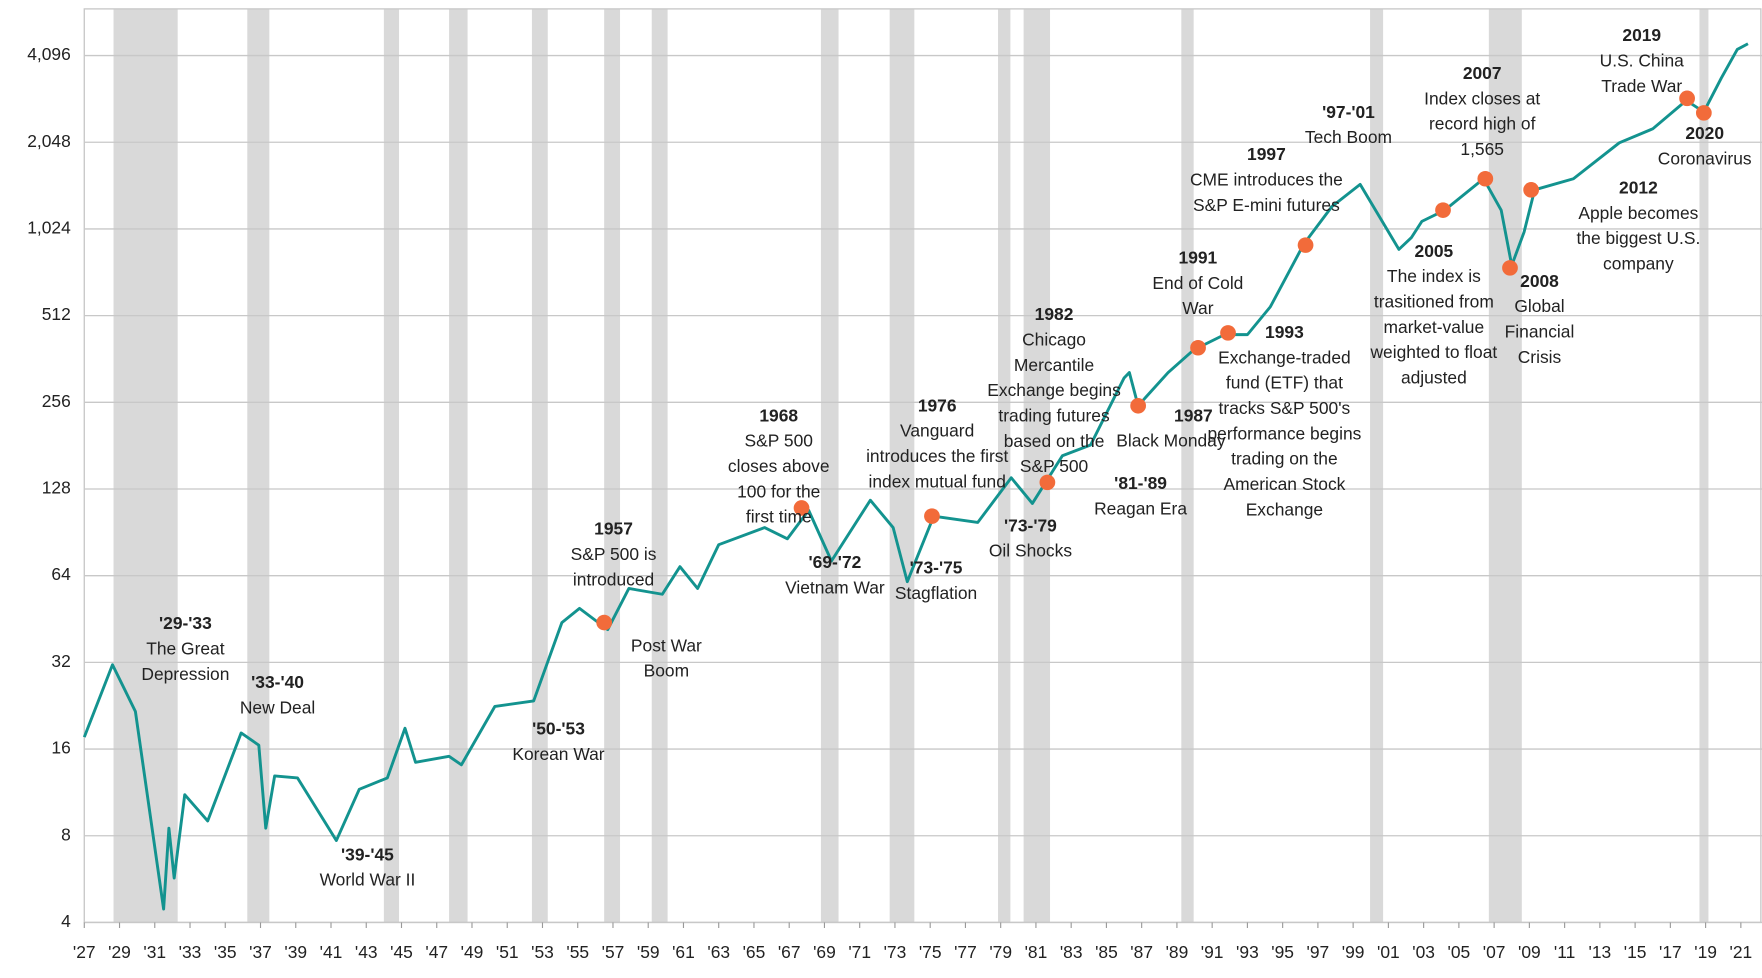  I want to click on x-tick-label: '21, so click(1741, 952).